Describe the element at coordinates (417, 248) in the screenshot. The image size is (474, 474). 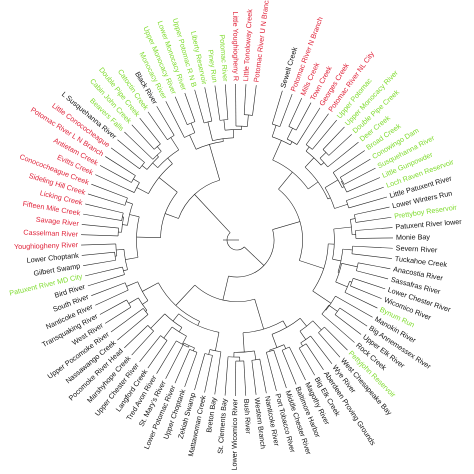
I see `leaf-label: Severn River` at that location.